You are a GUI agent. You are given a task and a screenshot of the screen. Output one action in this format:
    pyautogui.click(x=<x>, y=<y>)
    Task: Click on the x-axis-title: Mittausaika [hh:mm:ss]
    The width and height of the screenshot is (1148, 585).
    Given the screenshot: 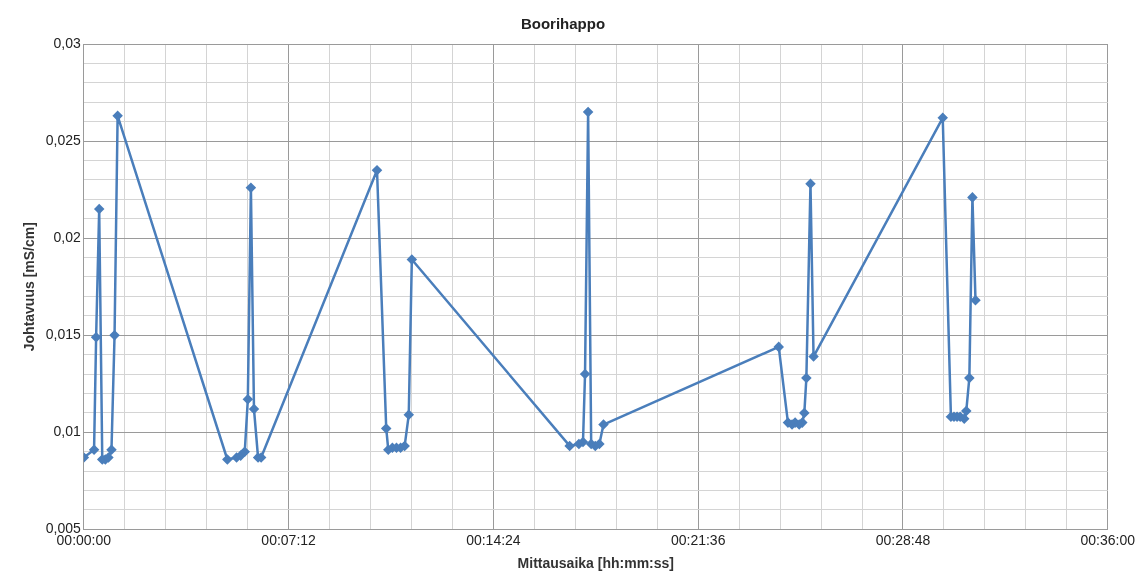 What is the action you would take?
    pyautogui.click(x=595, y=563)
    